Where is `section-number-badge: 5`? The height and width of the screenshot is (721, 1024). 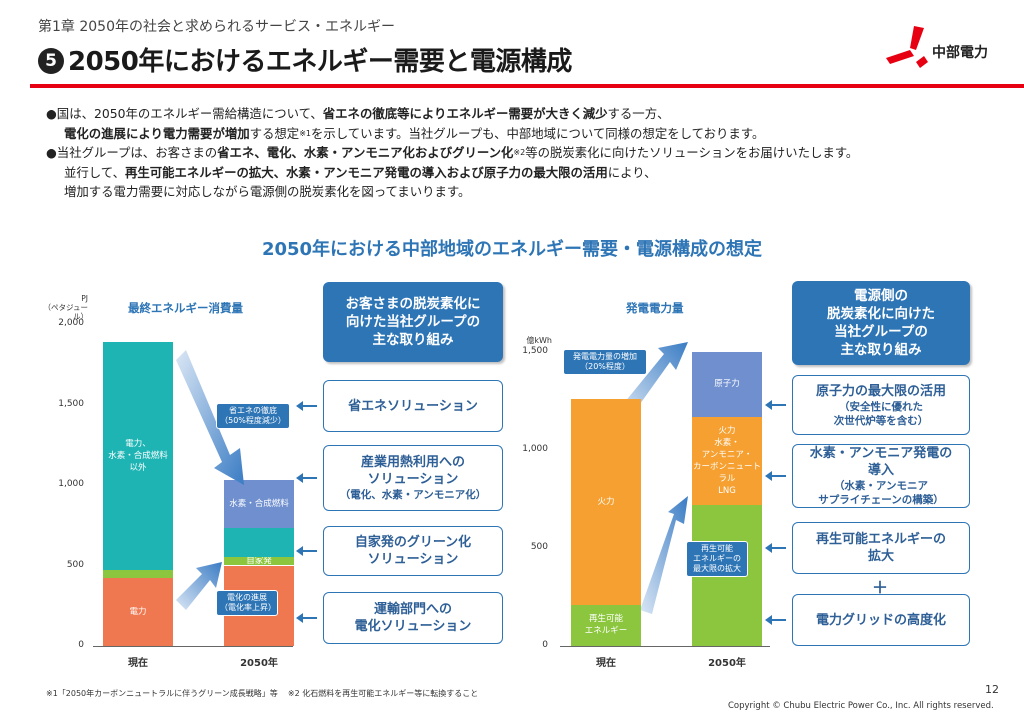 section-number-badge: 5 is located at coordinates (51, 61).